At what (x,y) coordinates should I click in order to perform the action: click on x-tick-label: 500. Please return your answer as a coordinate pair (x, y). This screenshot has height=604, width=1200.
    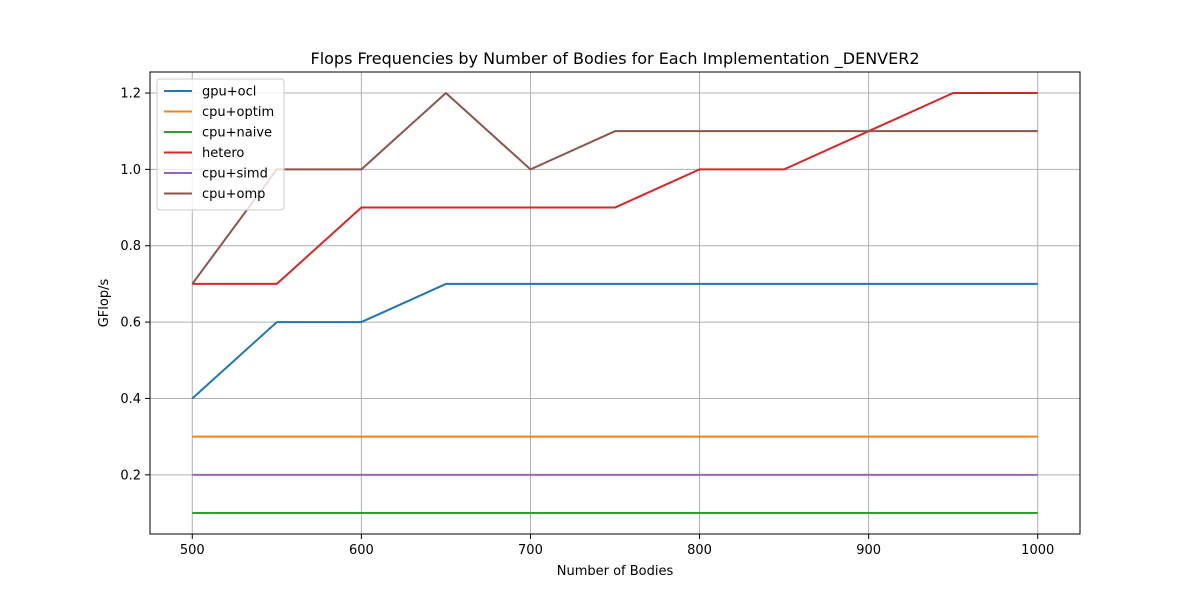
    Looking at the image, I should click on (192, 550).